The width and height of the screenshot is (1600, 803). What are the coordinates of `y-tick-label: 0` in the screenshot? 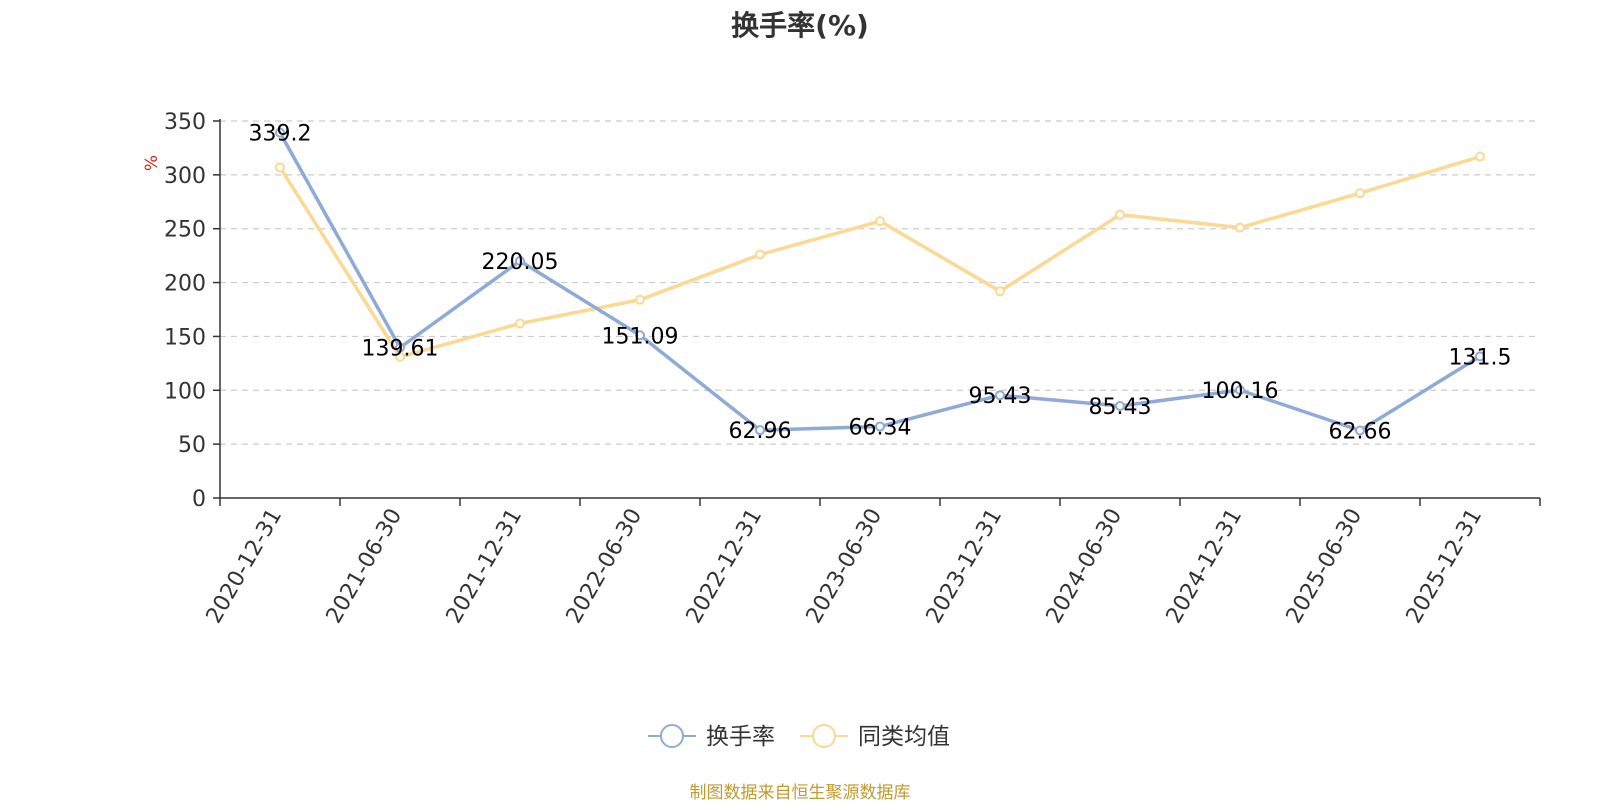 It's located at (199, 499).